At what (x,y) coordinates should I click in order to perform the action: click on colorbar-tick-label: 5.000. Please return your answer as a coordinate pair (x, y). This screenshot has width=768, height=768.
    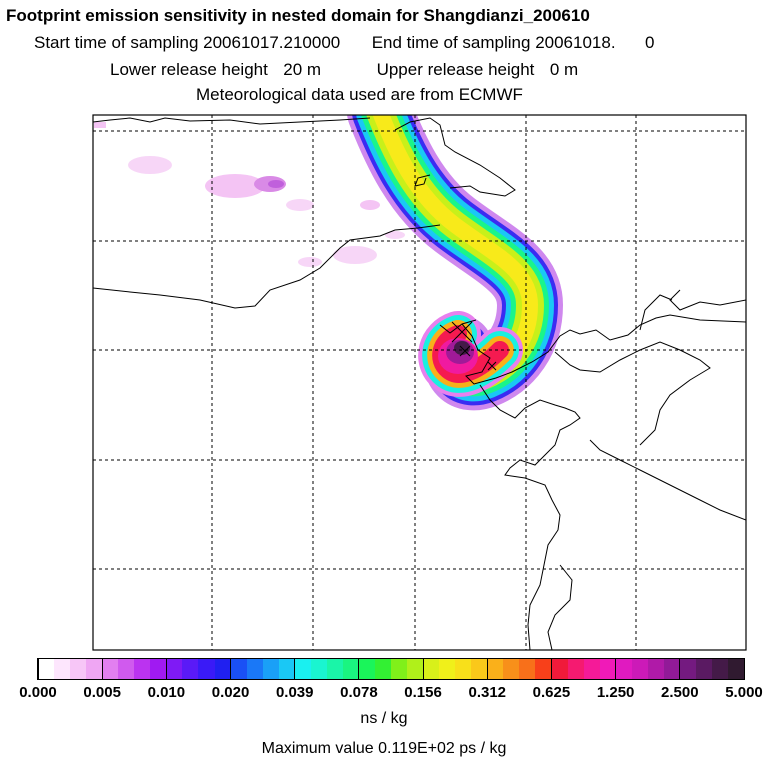
    Looking at the image, I should click on (744, 692).